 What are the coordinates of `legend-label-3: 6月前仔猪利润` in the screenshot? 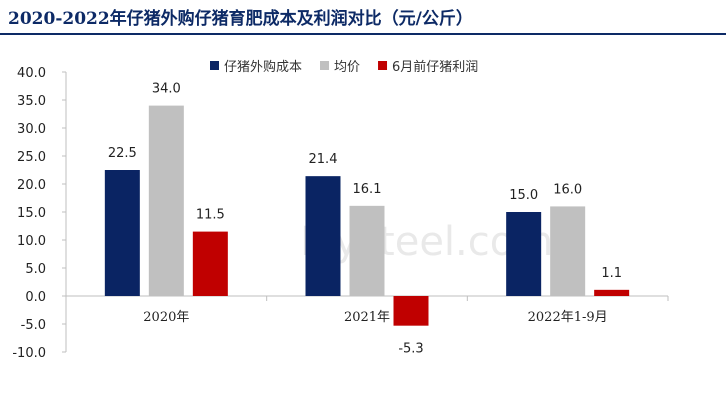 It's located at (435, 67).